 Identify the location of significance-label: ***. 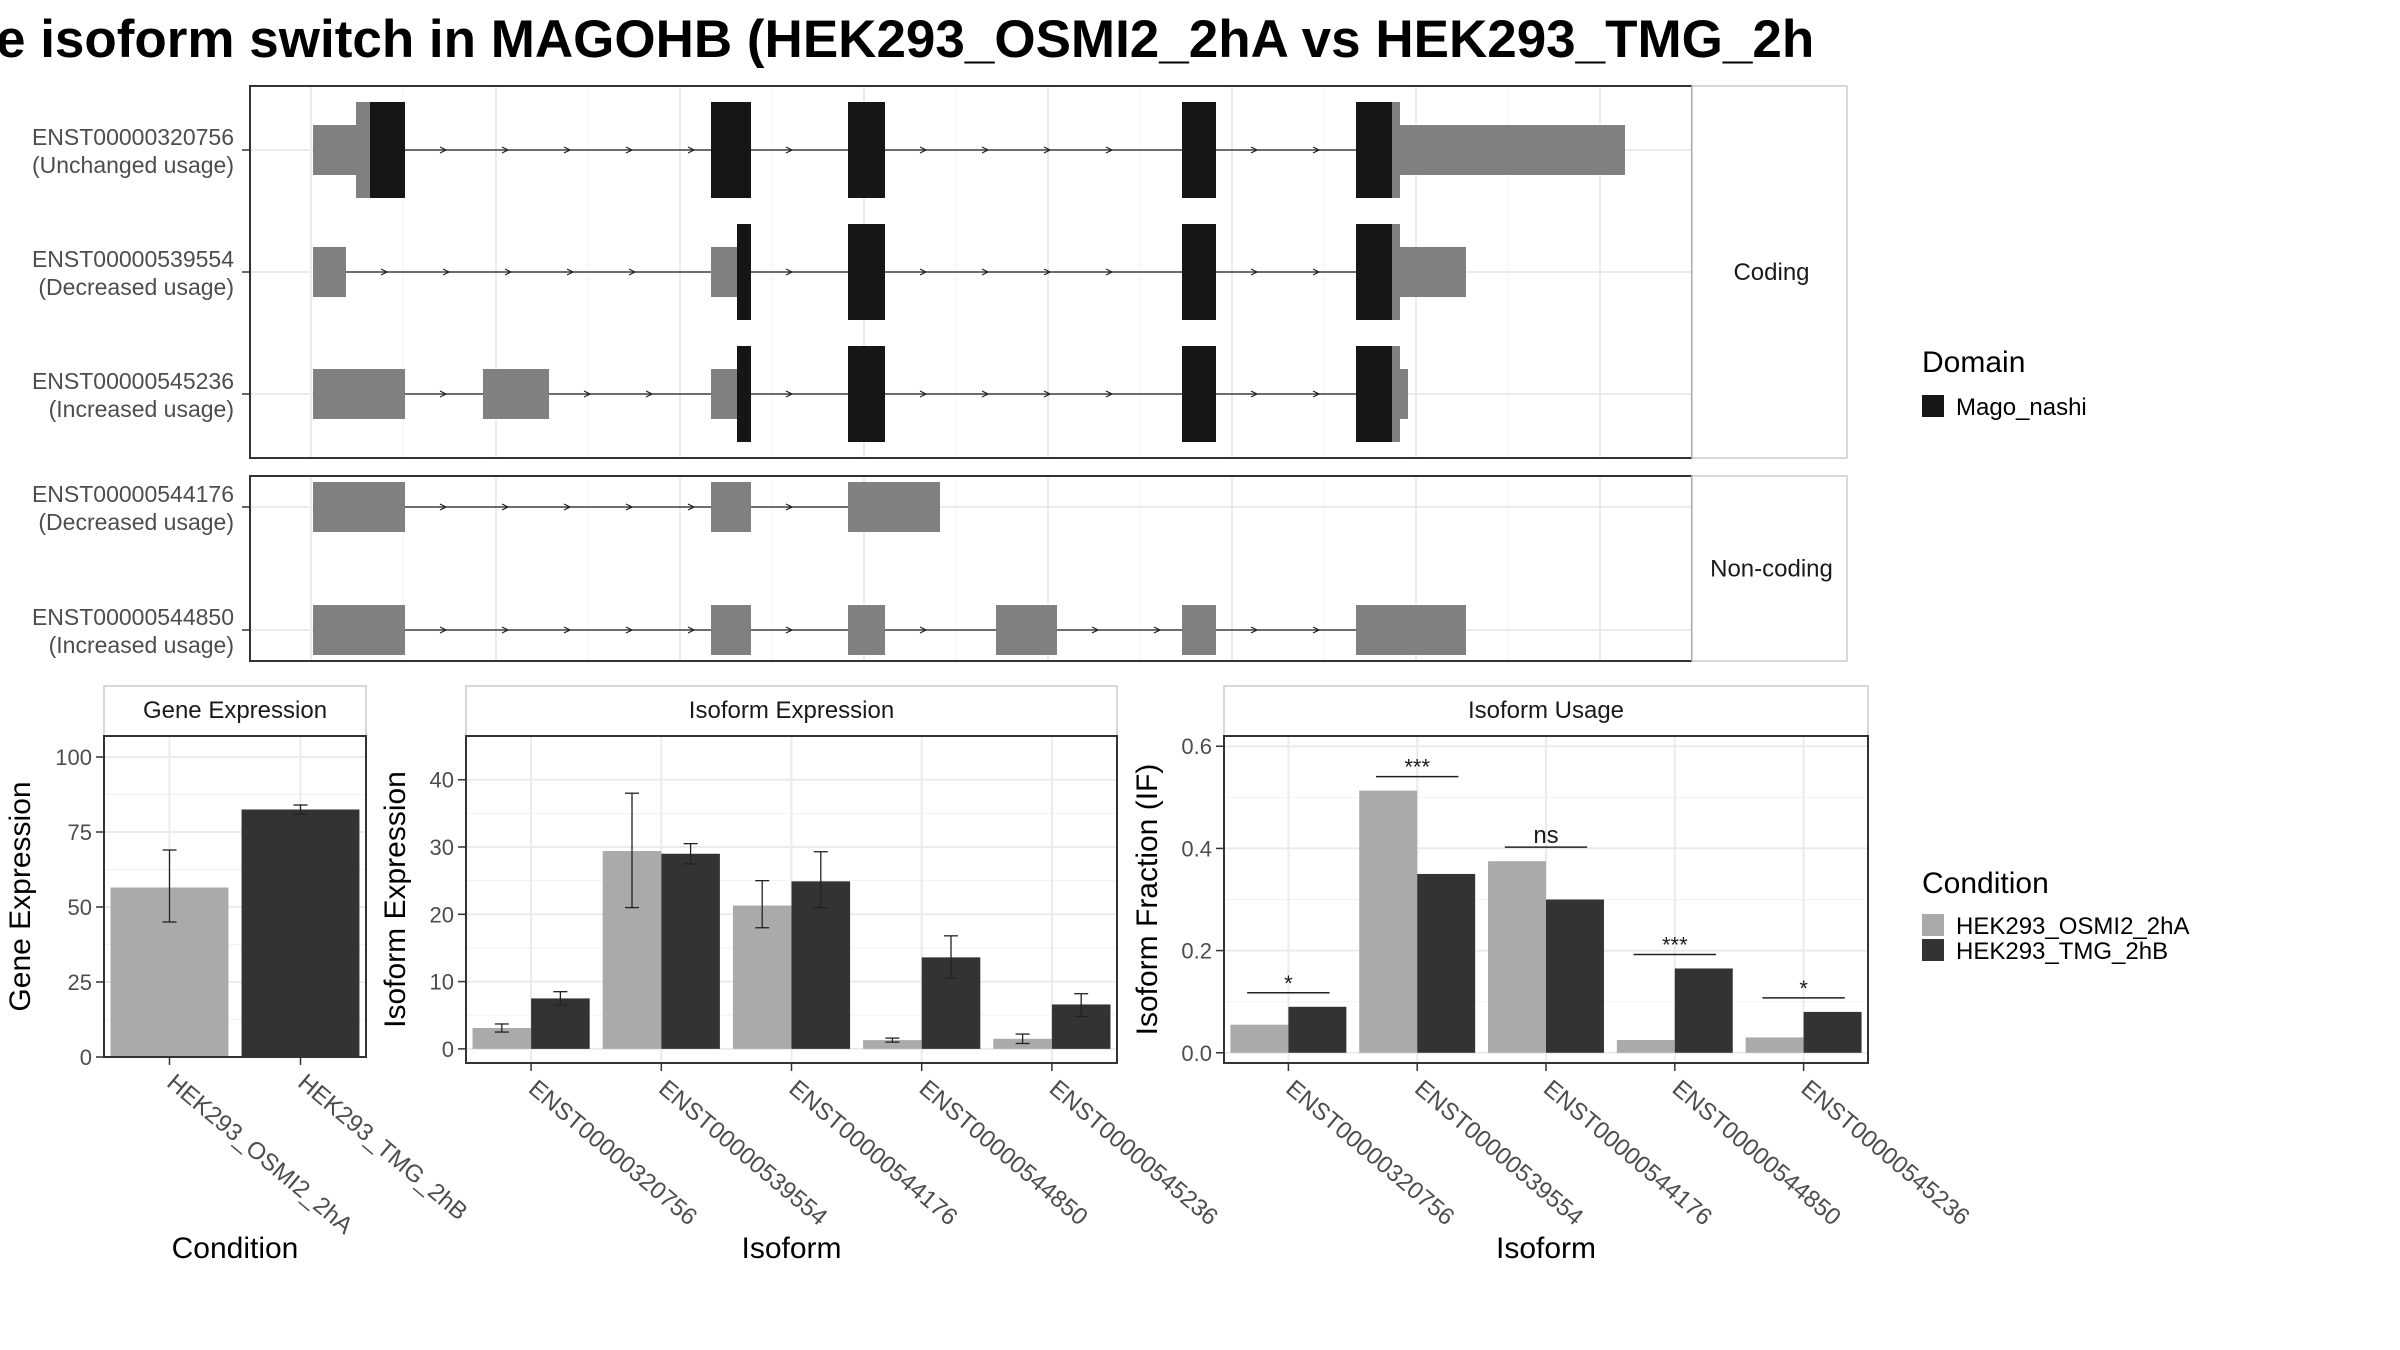
(1675, 944).